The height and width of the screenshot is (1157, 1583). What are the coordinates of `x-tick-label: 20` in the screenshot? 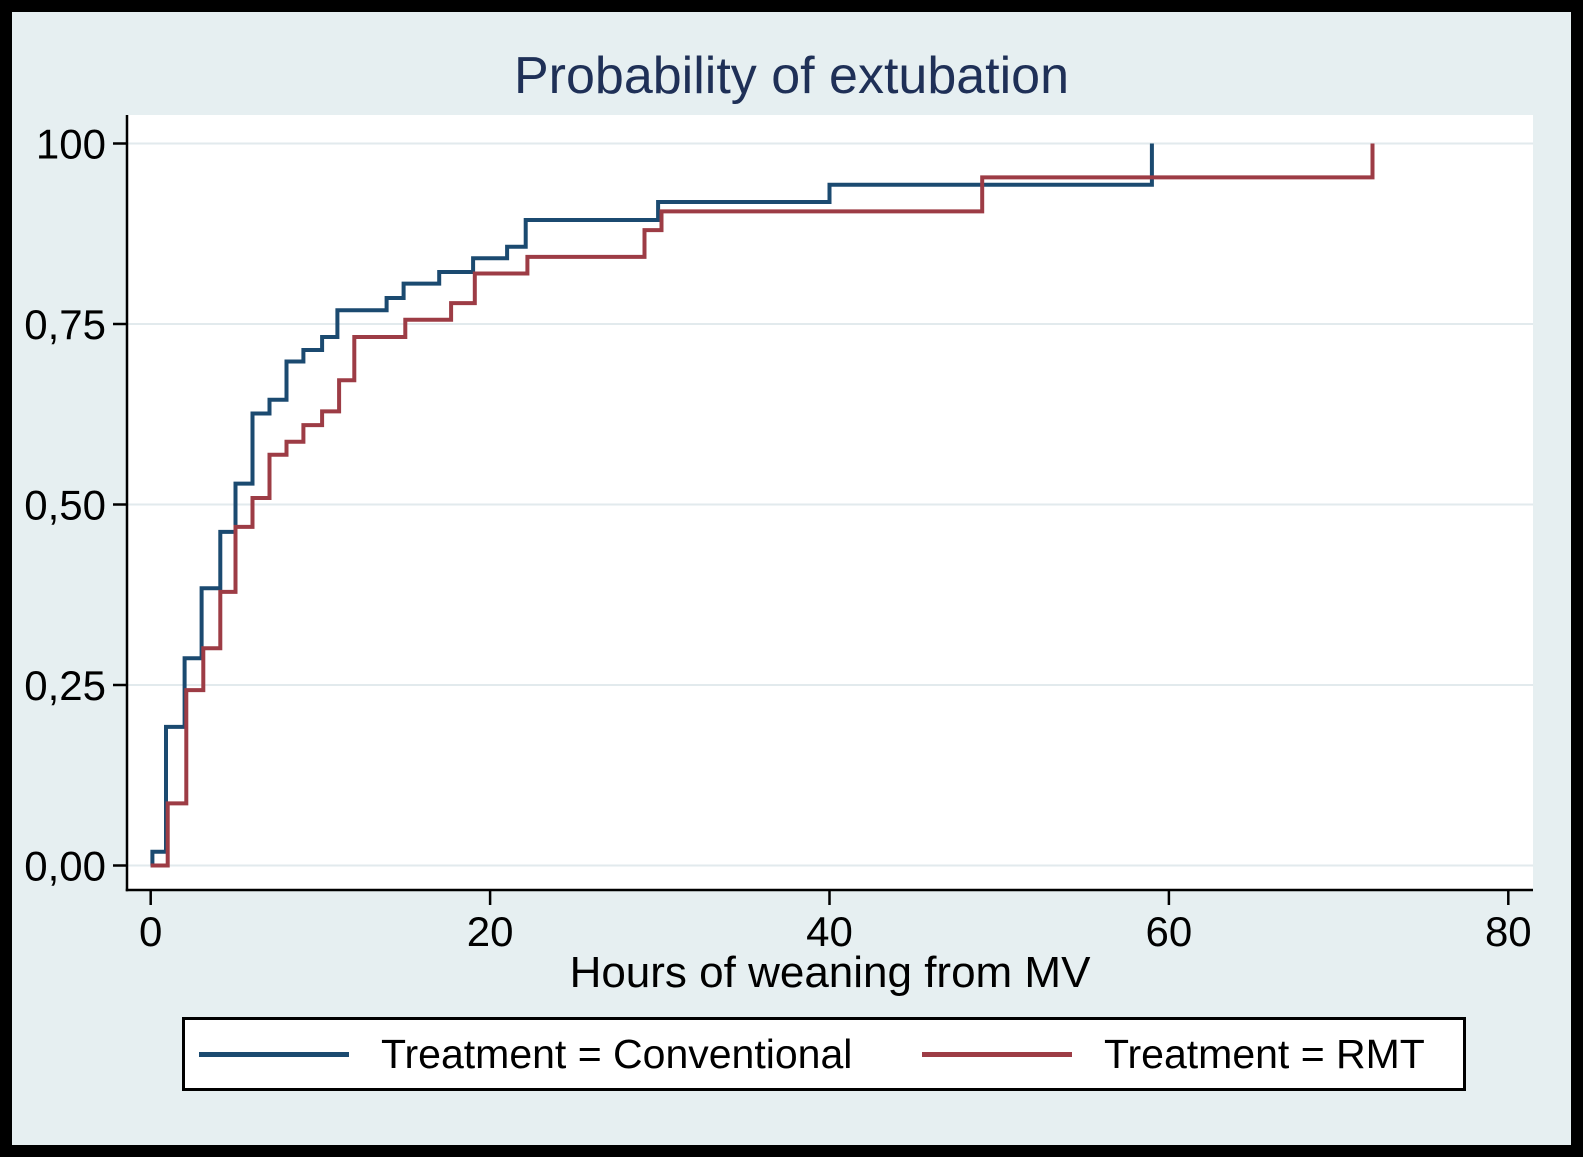 It's located at (490, 931).